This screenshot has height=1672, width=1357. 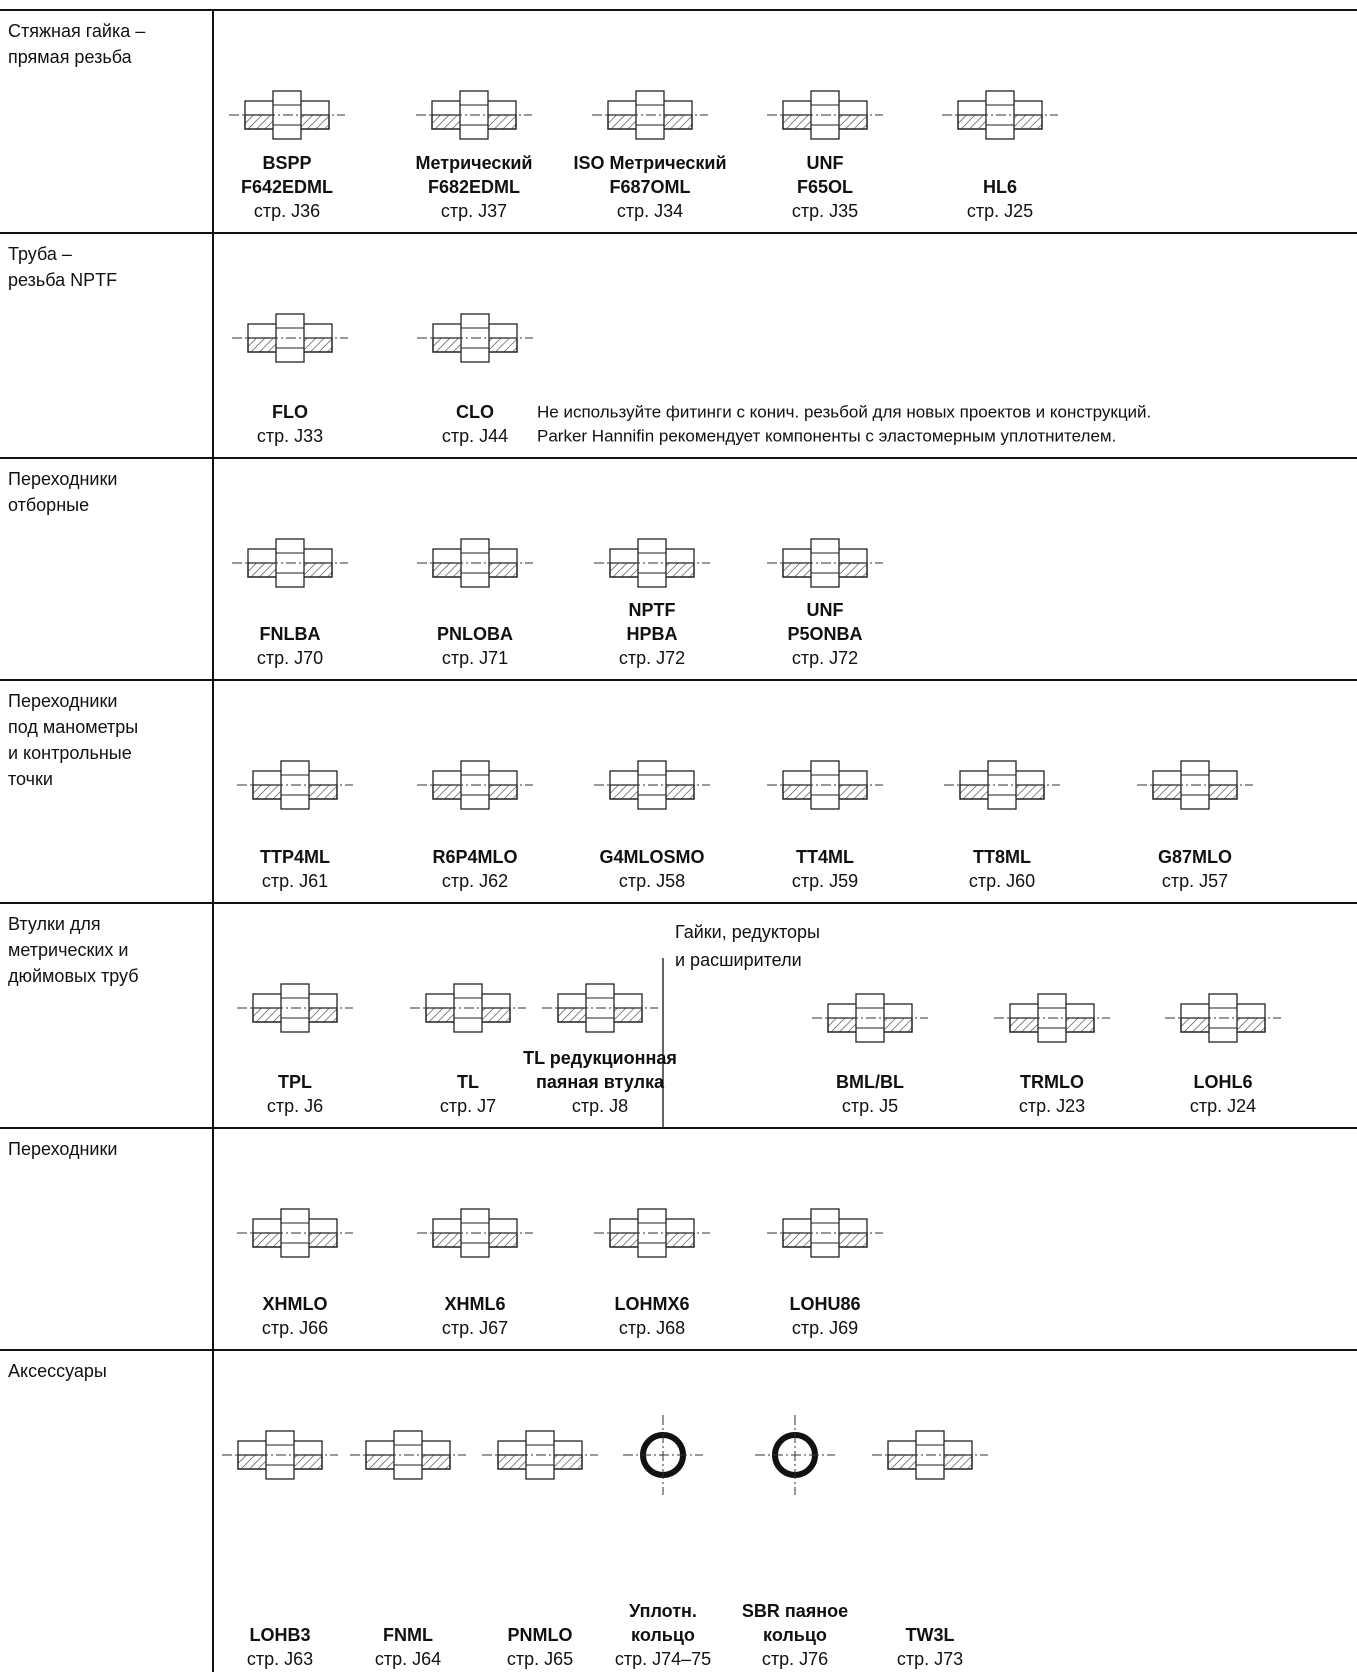 I want to click on page-ref: стр. J64, so click(x=408, y=1659).